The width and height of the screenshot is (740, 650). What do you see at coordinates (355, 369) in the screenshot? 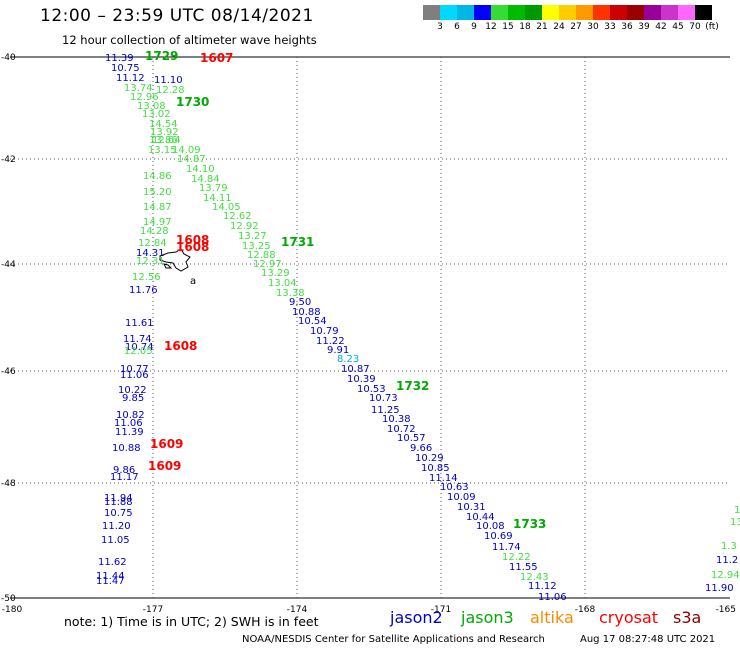
I see `swh-value: 10.87` at bounding box center [355, 369].